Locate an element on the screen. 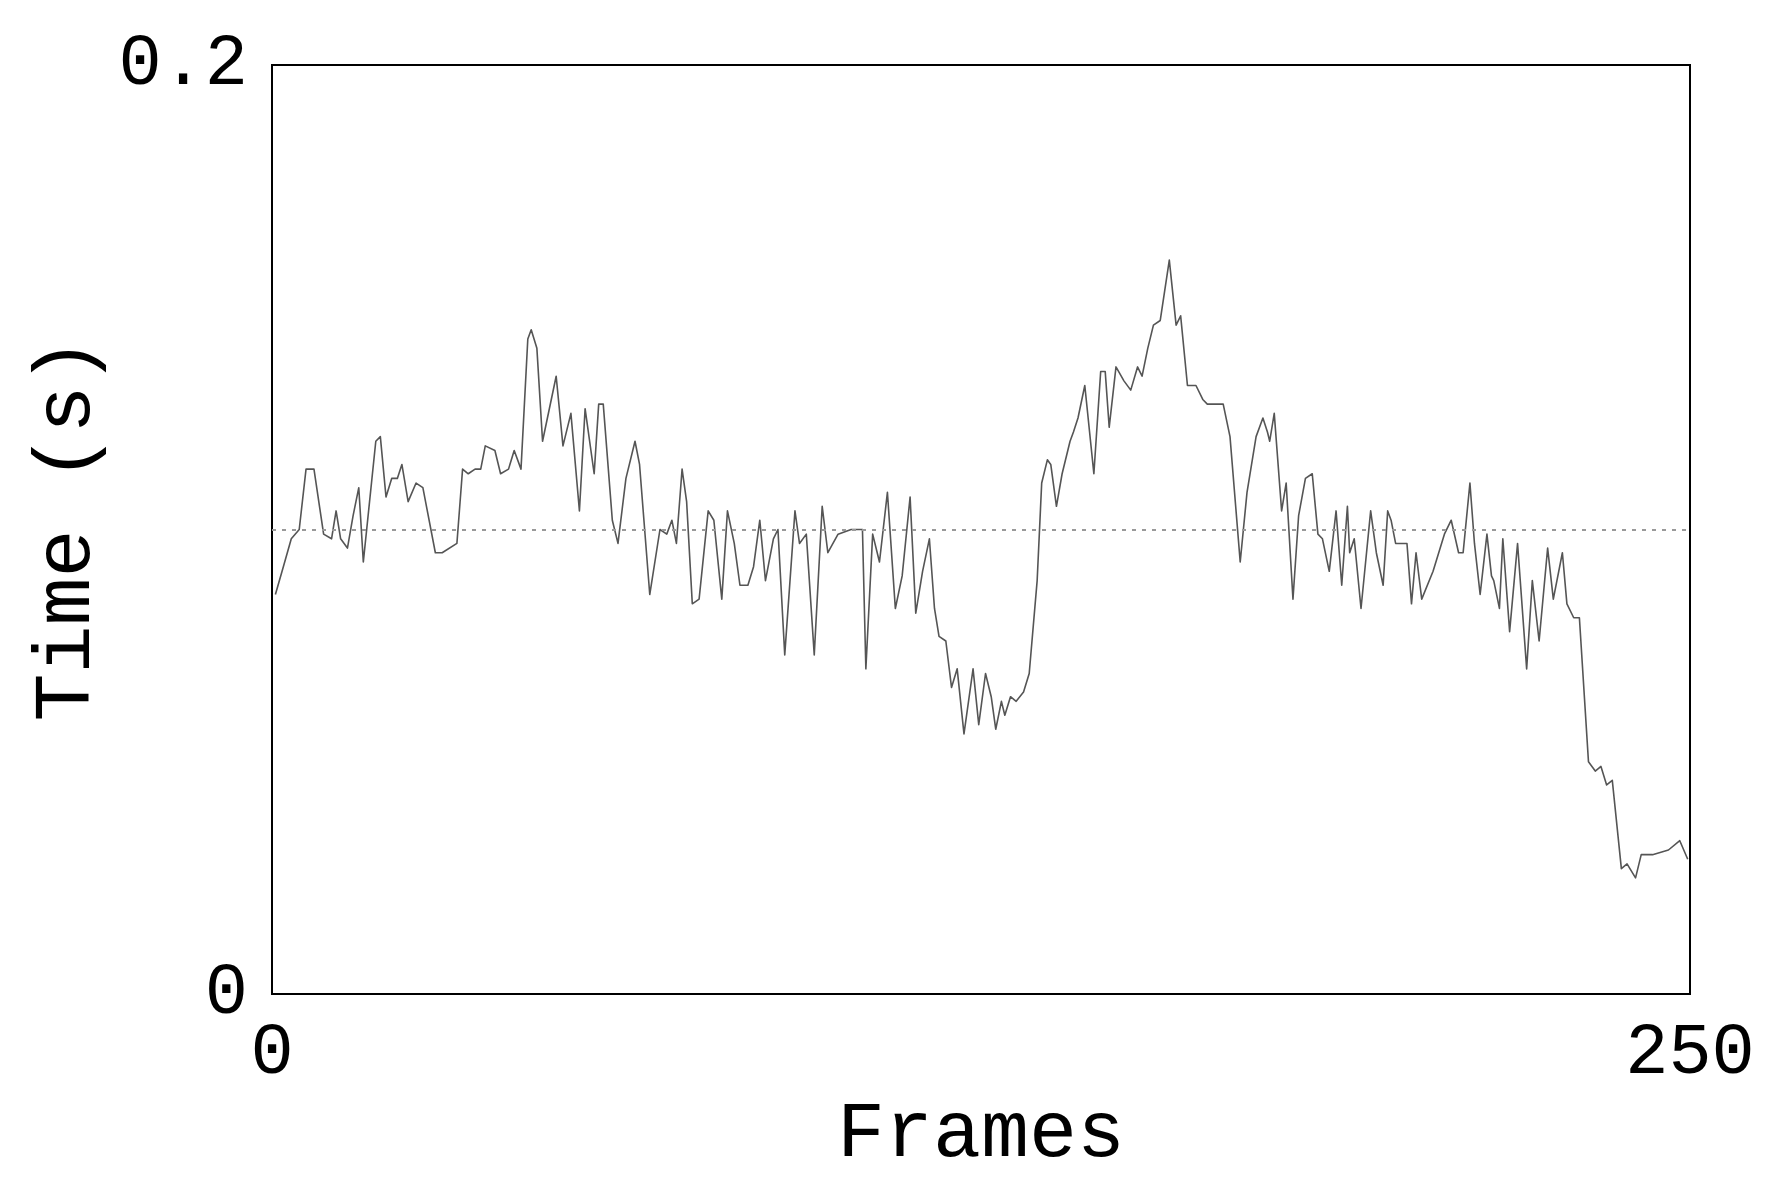  y-axis-title: Time (s) is located at coordinates (67, 529).